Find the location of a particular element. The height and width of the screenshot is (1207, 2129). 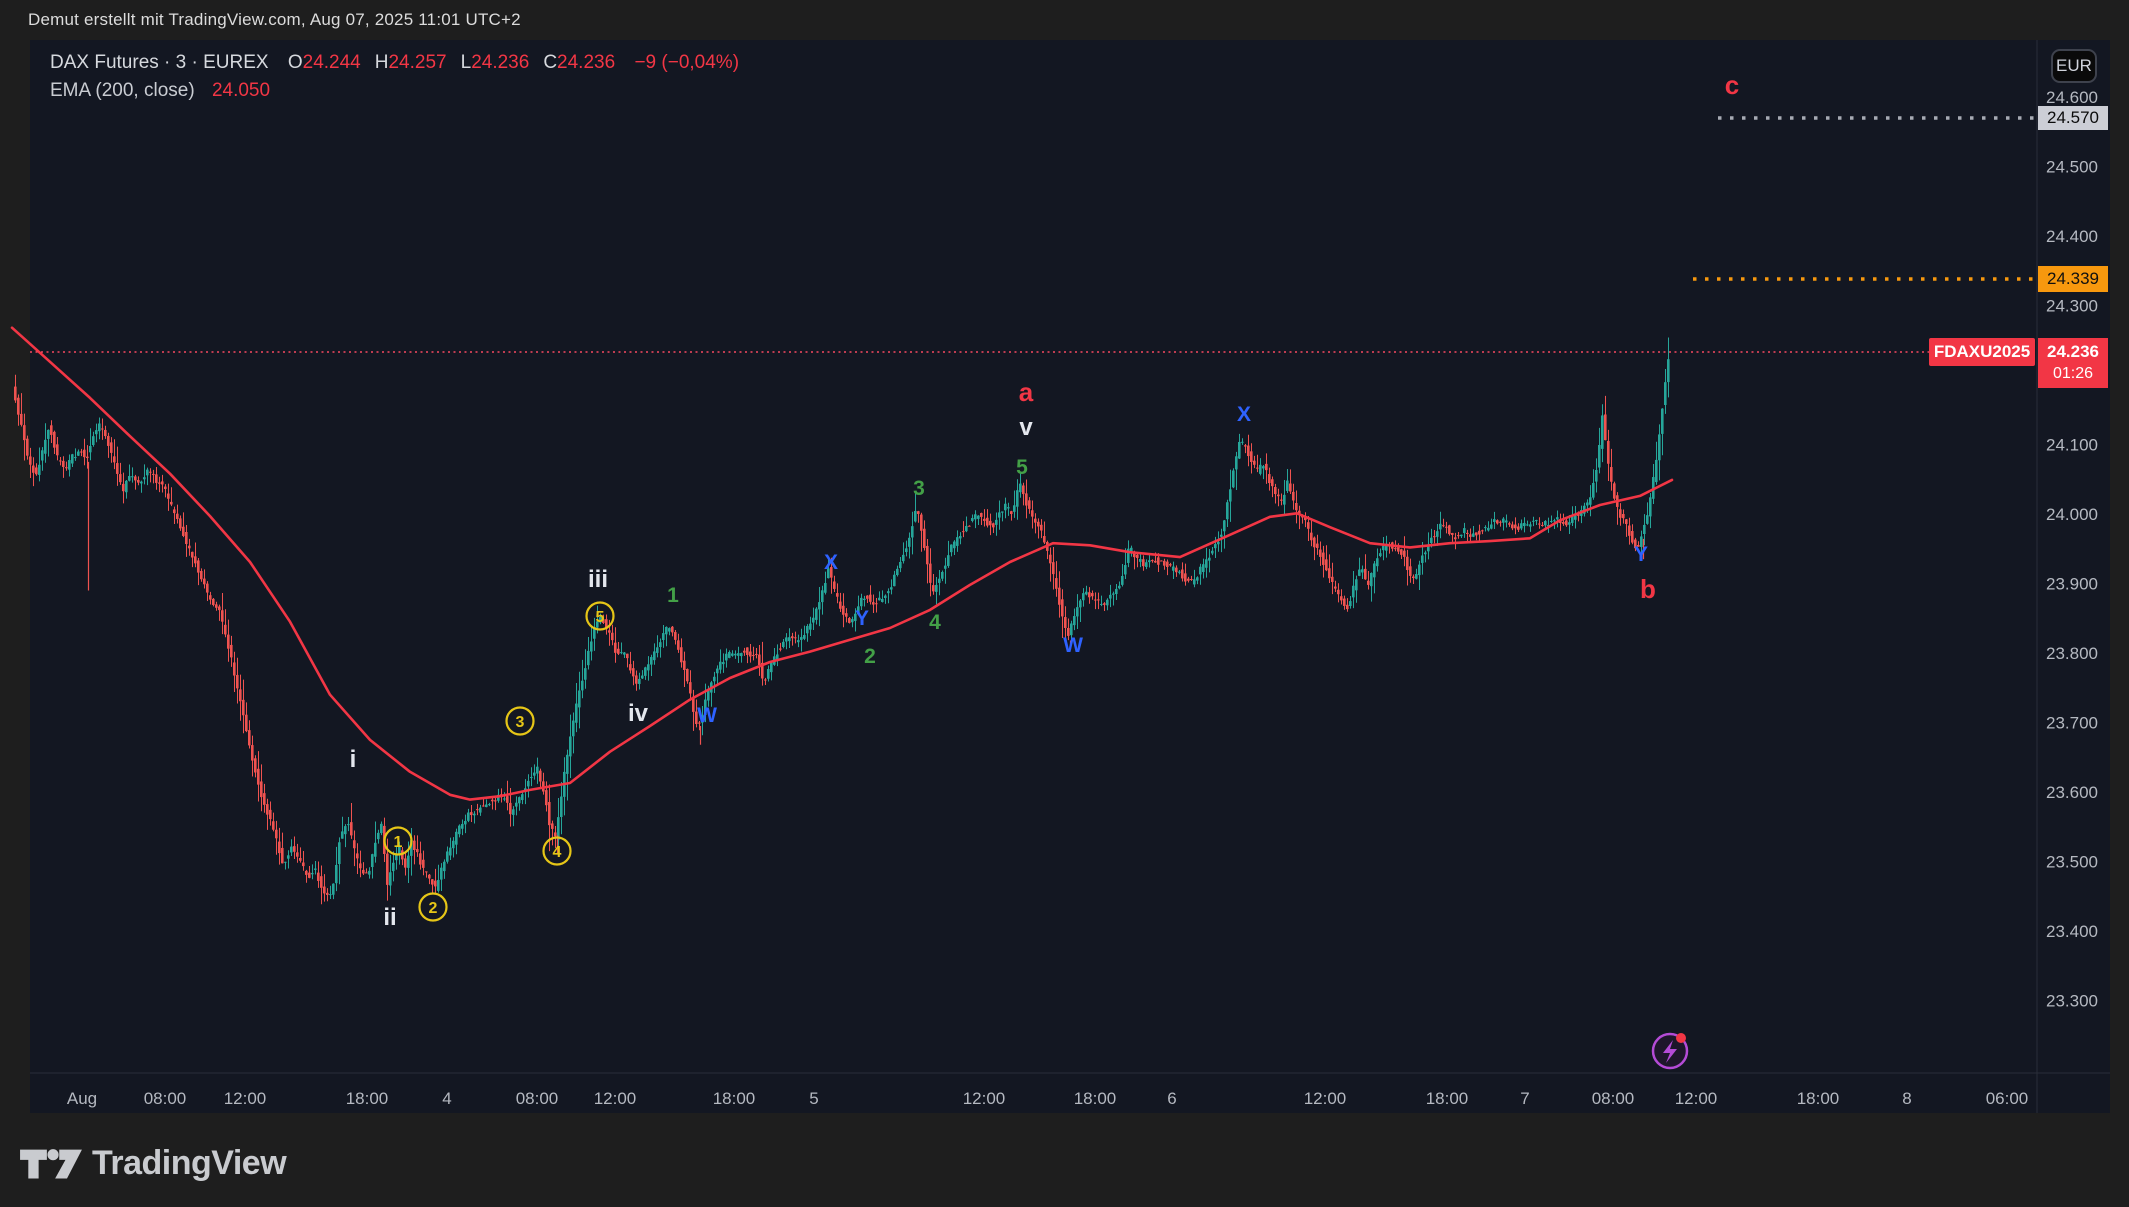

target-price-label: 24.339 is located at coordinates (2073, 279).